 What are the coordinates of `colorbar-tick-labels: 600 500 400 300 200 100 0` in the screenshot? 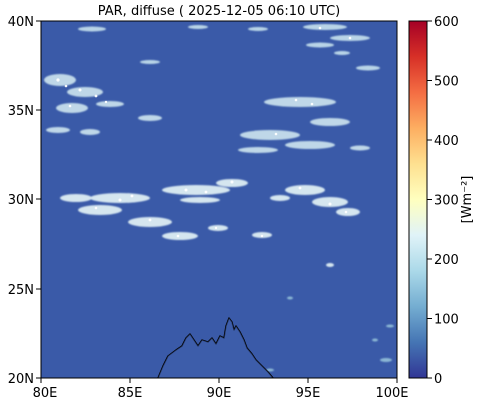 It's located at (446, 201).